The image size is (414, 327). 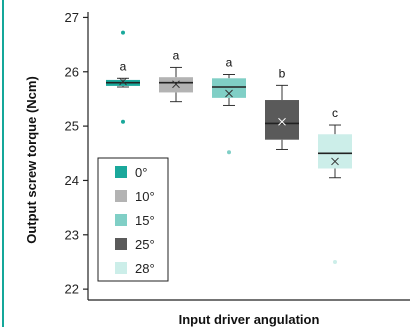 What do you see at coordinates (72, 126) in the screenshot?
I see `y-tick-label: 25` at bounding box center [72, 126].